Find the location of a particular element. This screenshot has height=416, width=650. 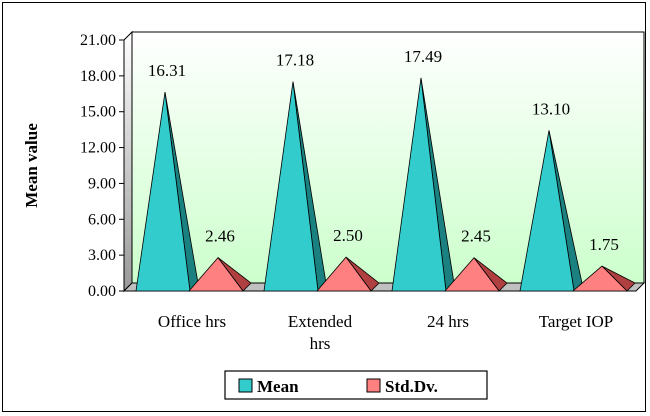

std-dv-pyramid-extended-hrs is located at coordinates (344, 274).